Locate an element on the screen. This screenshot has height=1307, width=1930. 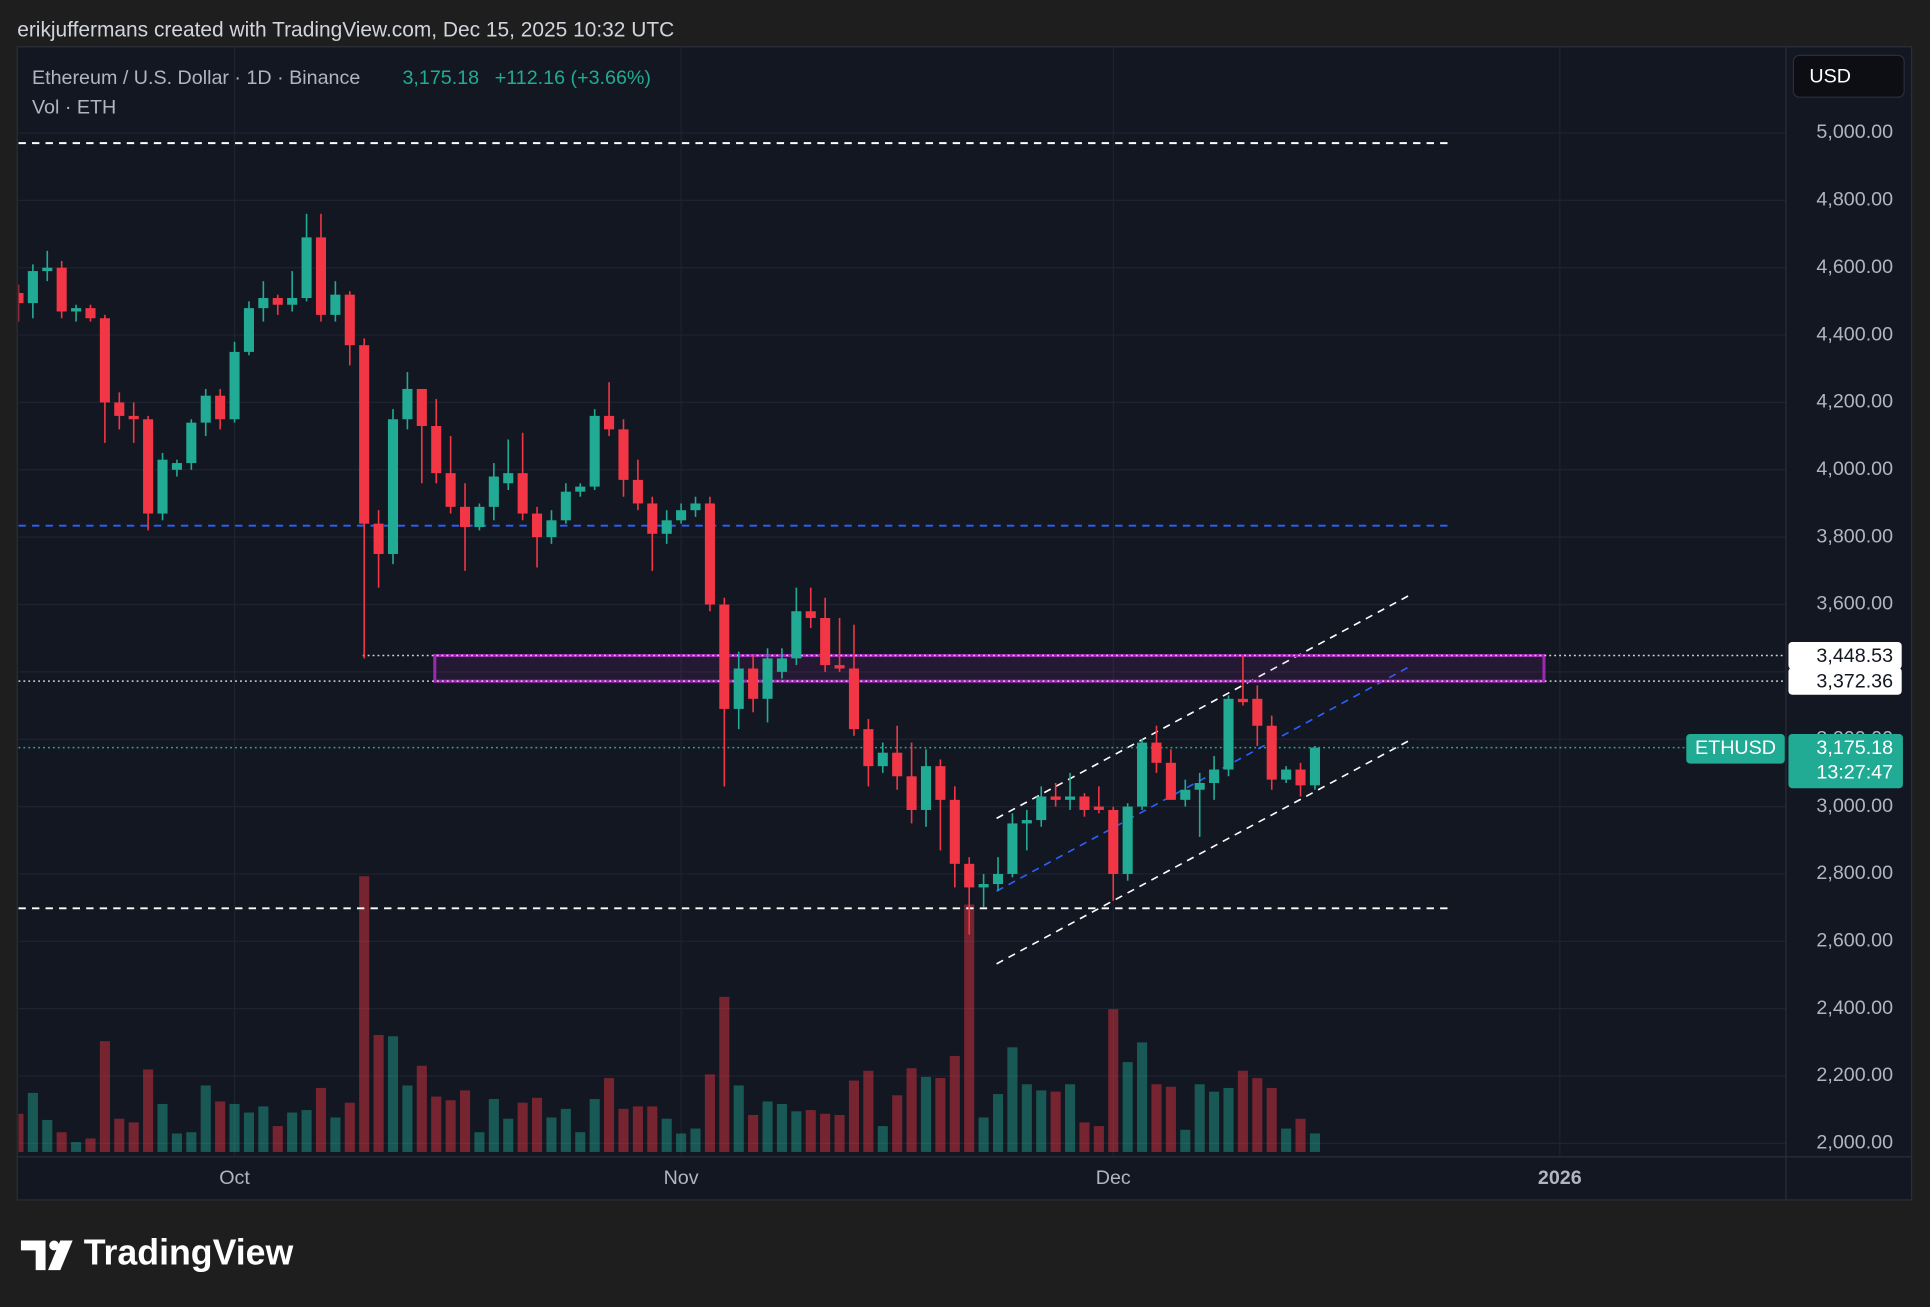
last-price-badge is located at coordinates (1845, 761).